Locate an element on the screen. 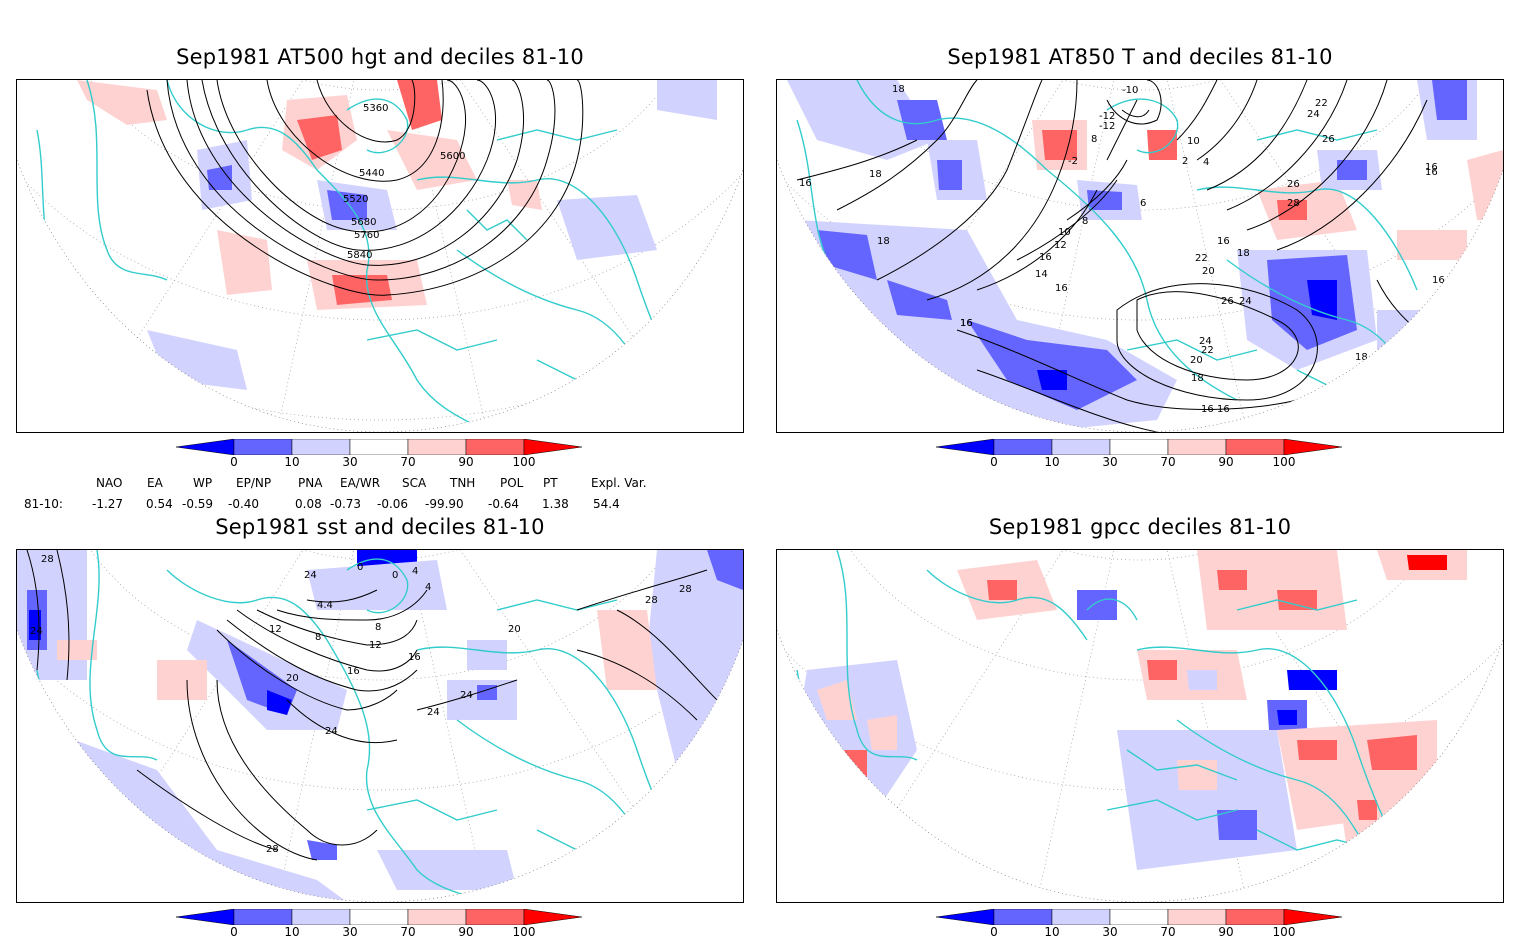 The image size is (1520, 949). contour-label: -12 is located at coordinates (1107, 116).